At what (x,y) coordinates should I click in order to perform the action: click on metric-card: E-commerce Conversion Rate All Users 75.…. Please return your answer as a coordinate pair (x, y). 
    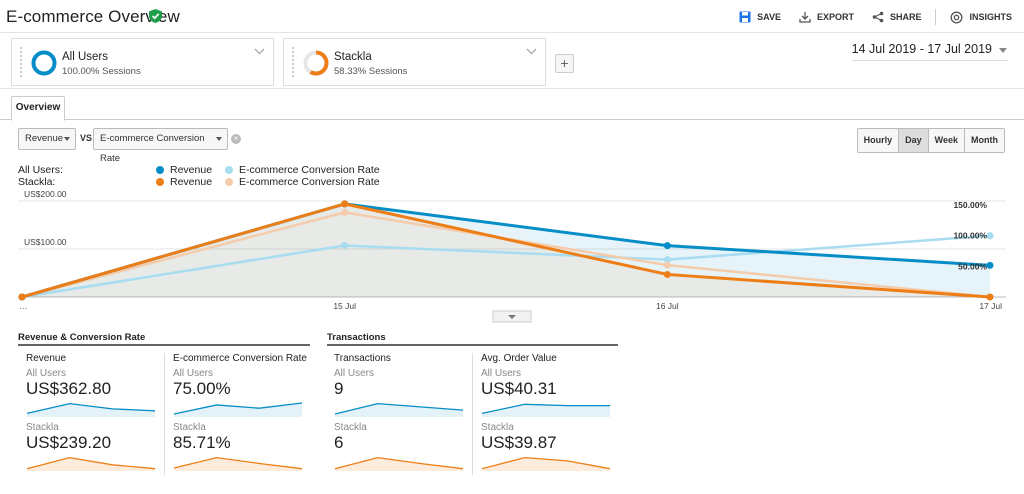
    Looking at the image, I should click on (245, 413).